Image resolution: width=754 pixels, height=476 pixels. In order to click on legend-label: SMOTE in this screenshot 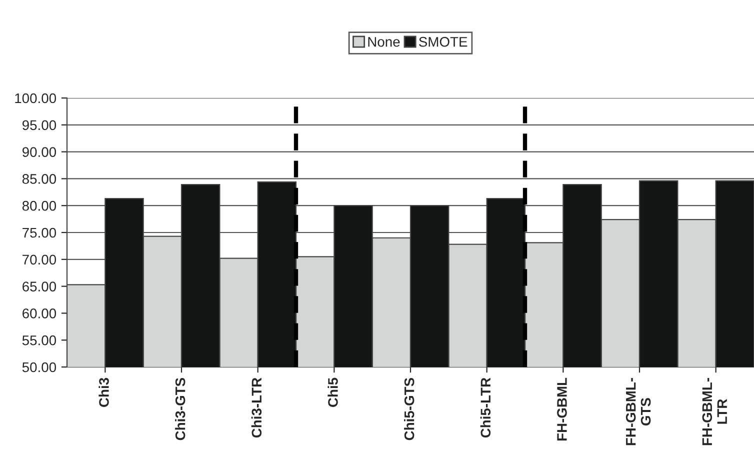, I will do `click(443, 41)`.